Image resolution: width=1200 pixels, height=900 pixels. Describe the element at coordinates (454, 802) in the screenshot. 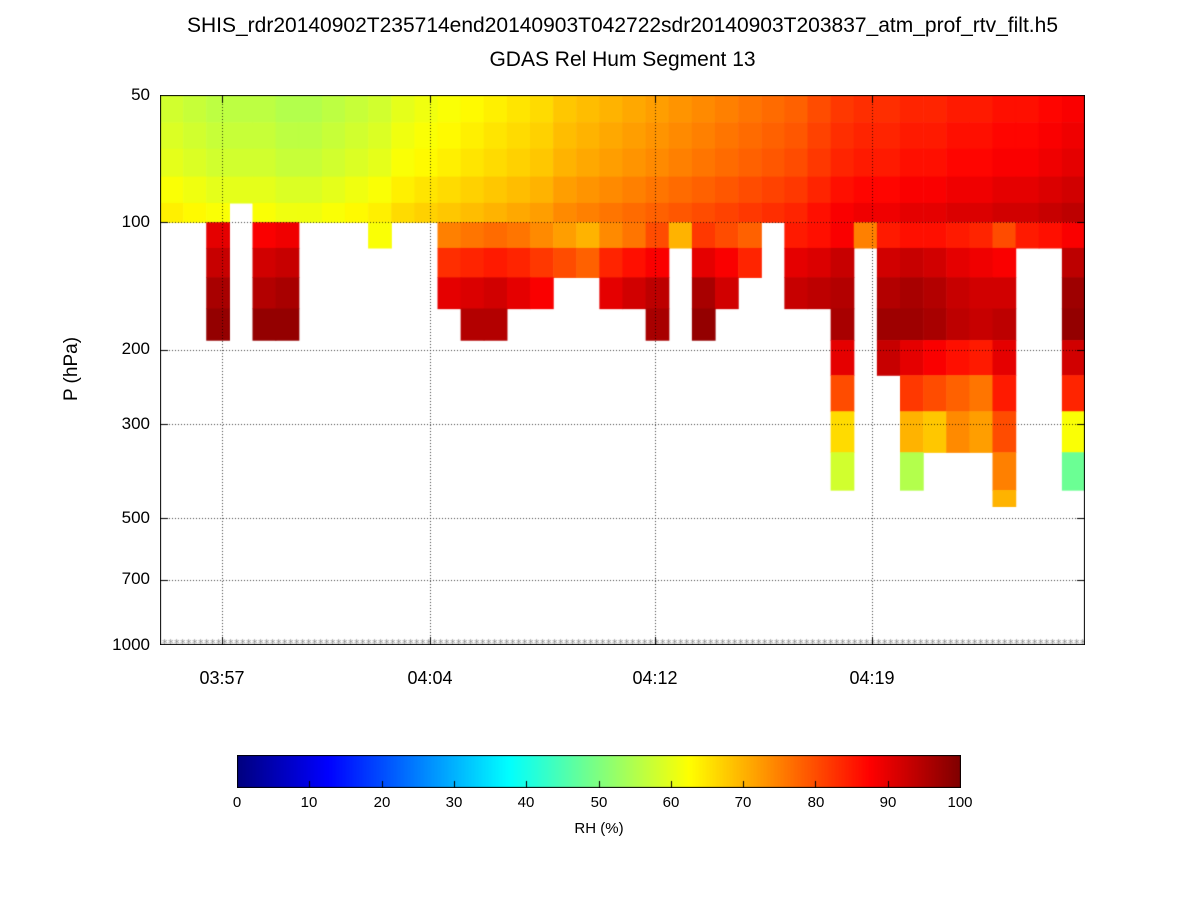

I see `colorbar-tick-label: 30` at that location.